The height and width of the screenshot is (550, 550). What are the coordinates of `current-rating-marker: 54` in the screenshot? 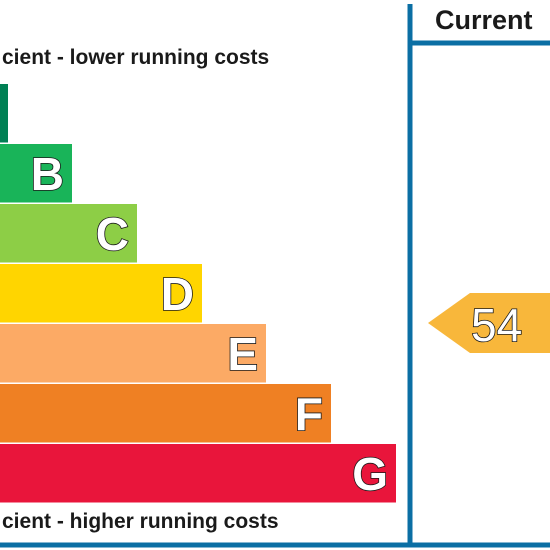 It's located at (489, 323).